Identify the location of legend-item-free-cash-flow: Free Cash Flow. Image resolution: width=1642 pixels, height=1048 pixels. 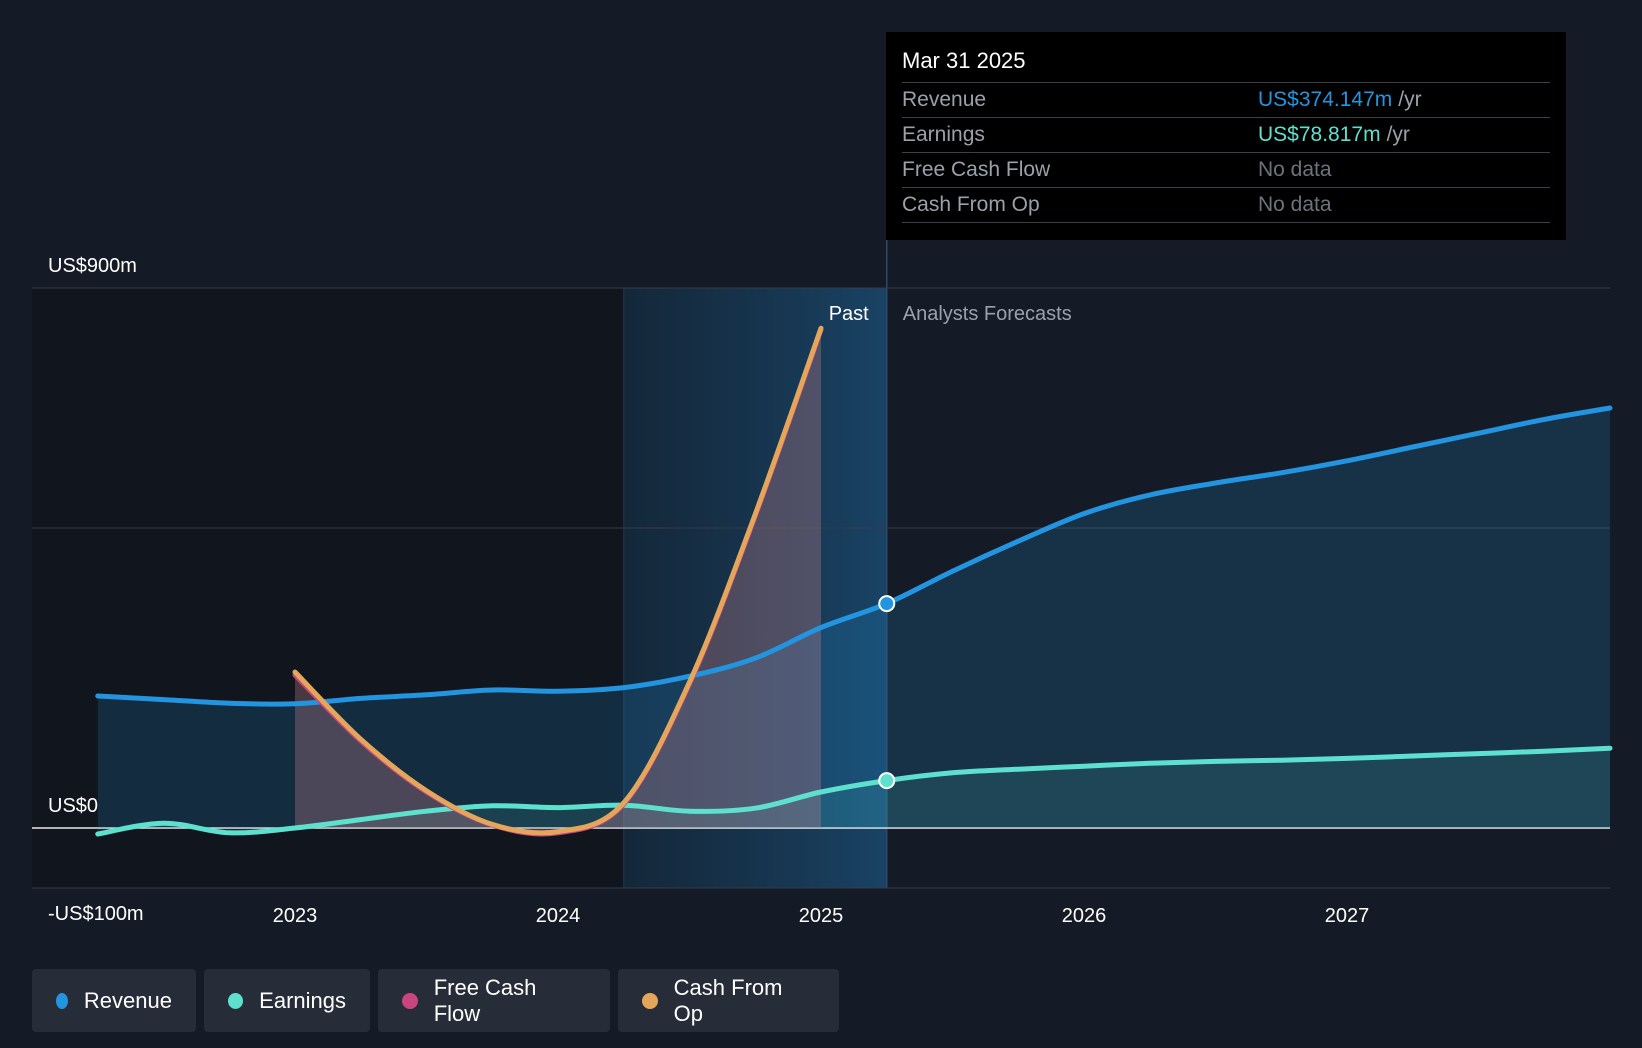
(494, 1000).